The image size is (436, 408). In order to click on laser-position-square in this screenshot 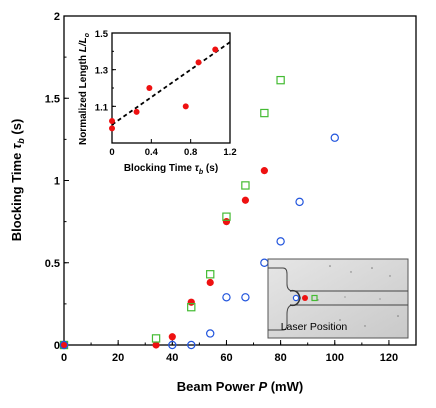, I will do `click(314, 298)`.